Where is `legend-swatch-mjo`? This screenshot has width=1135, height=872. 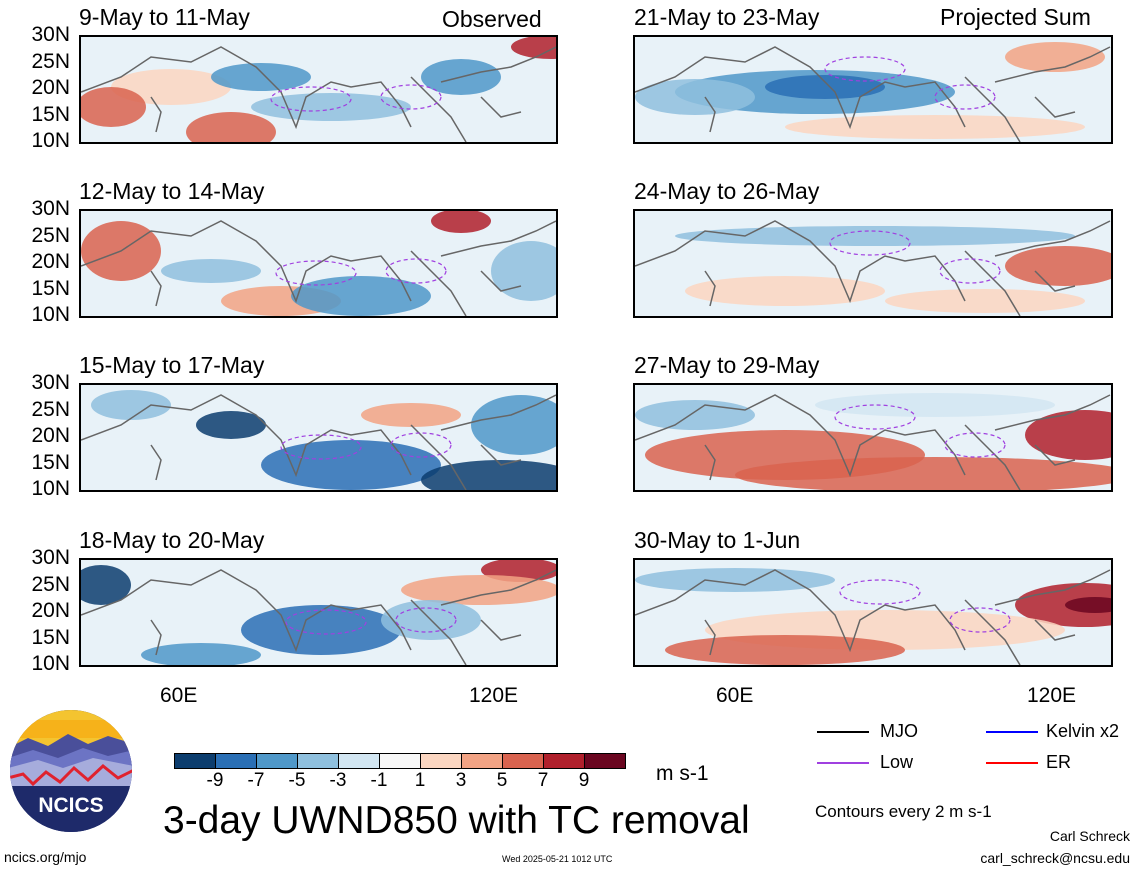 legend-swatch-mjo is located at coordinates (843, 732).